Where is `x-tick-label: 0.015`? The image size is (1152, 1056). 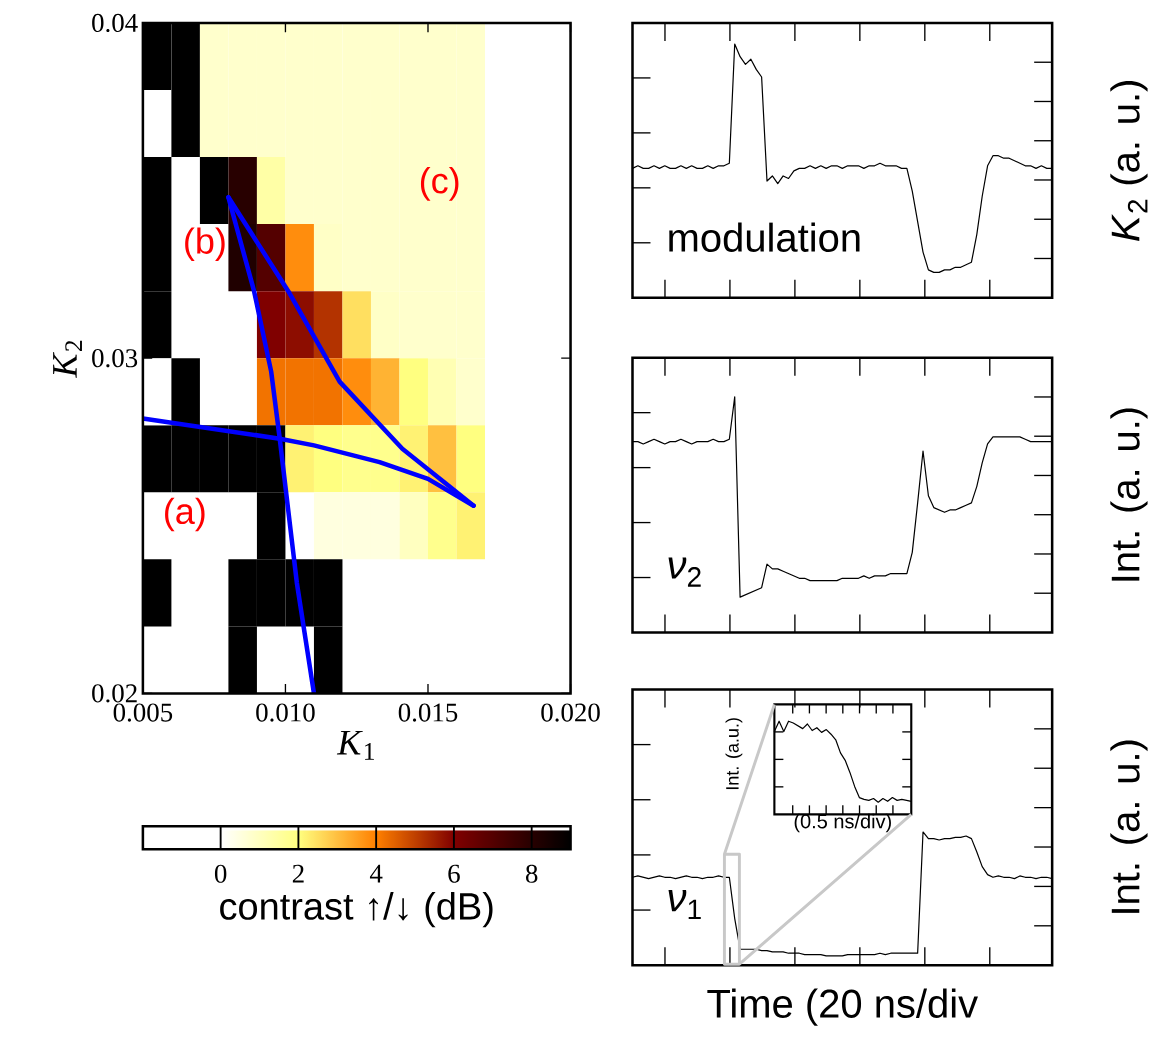
x-tick-label: 0.015 is located at coordinates (428, 712).